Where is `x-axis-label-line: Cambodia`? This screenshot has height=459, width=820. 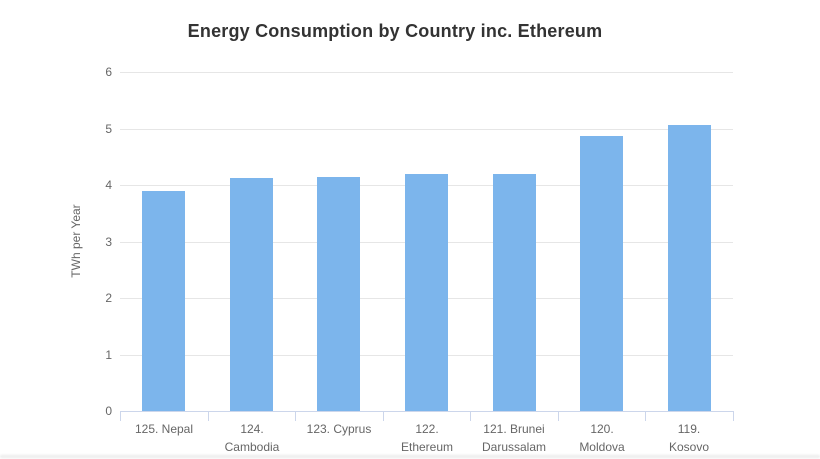 x-axis-label-line: Cambodia is located at coordinates (252, 447).